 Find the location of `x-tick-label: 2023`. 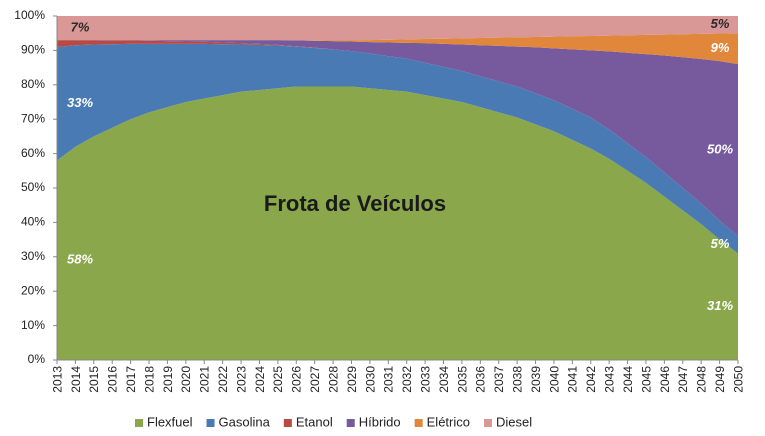

x-tick-label: 2023 is located at coordinates (241, 379).